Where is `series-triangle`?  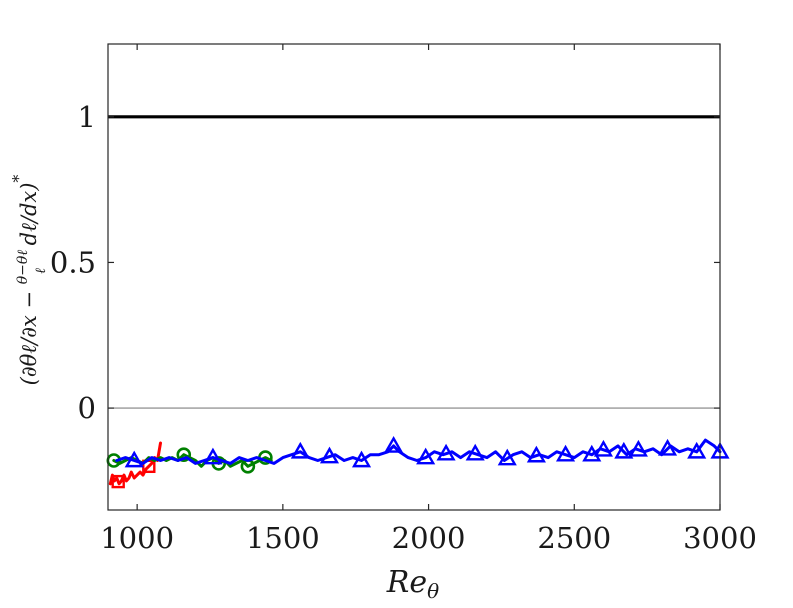 series-triangle is located at coordinates (422, 452).